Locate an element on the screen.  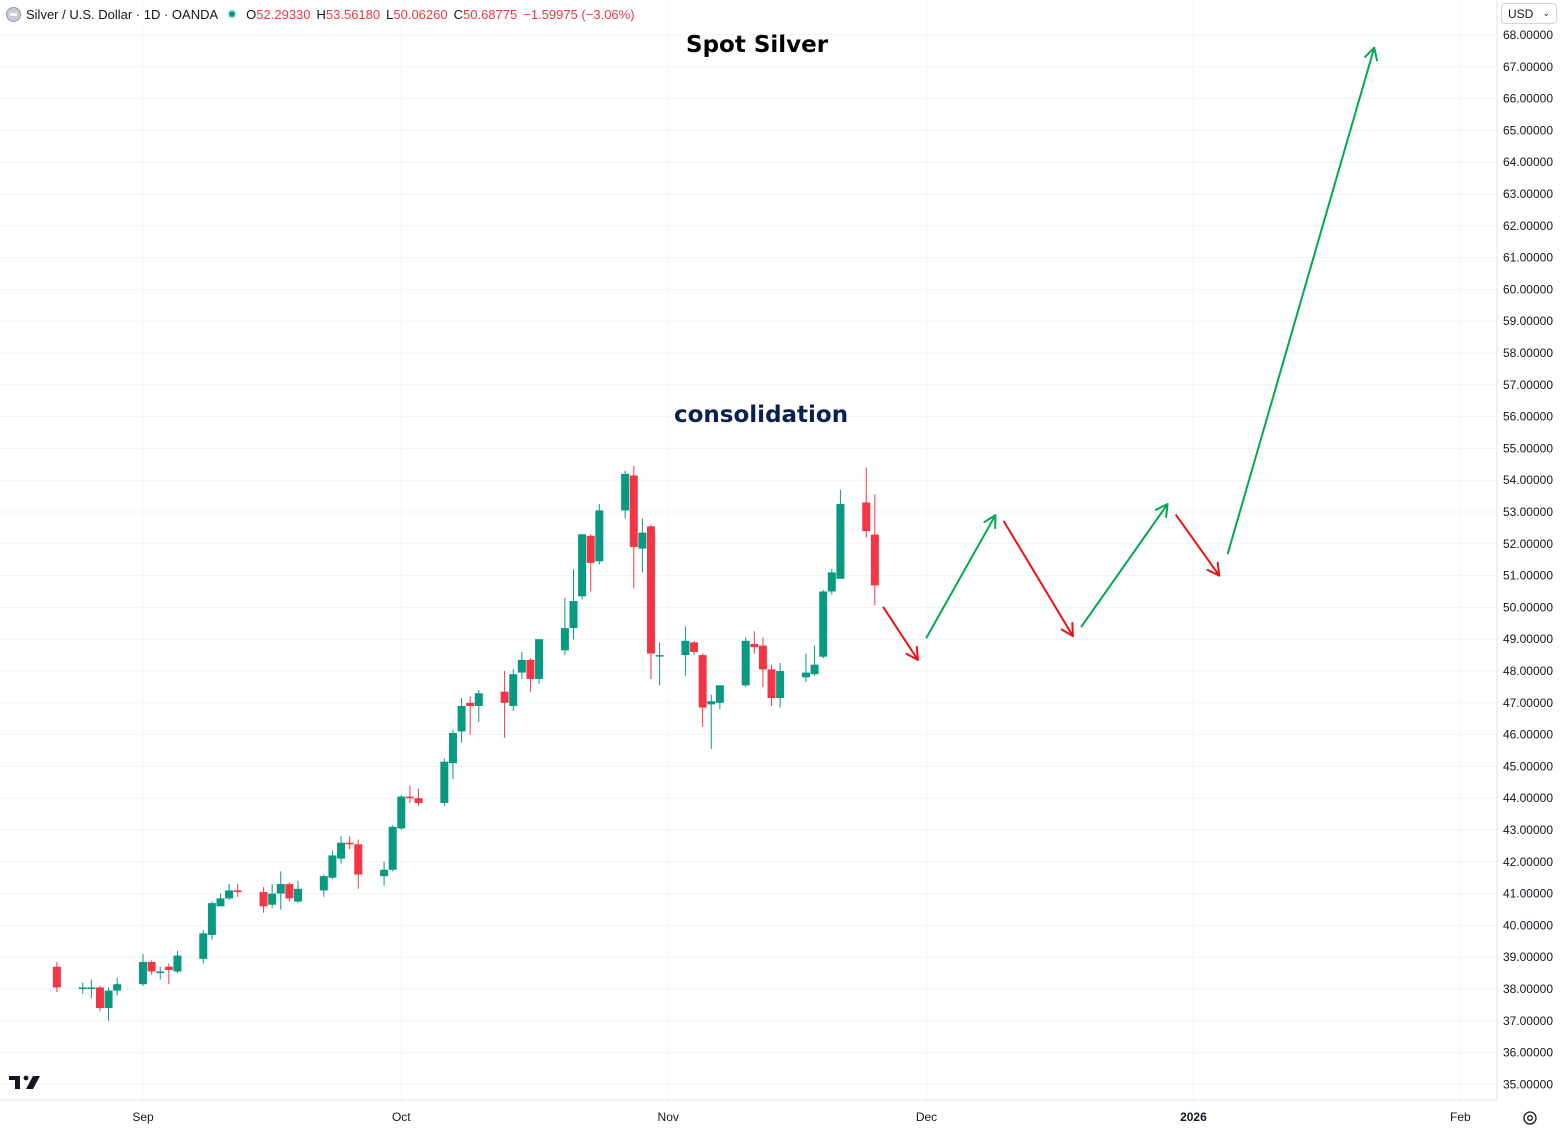
x-tick-label: Oct is located at coordinates (401, 1117).